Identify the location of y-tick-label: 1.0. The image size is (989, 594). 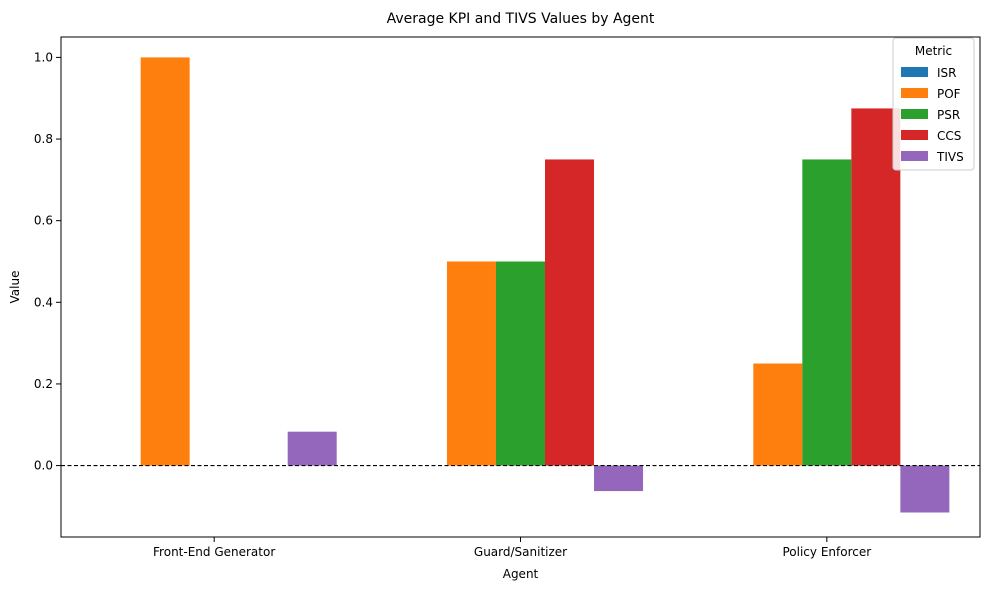
(43, 57).